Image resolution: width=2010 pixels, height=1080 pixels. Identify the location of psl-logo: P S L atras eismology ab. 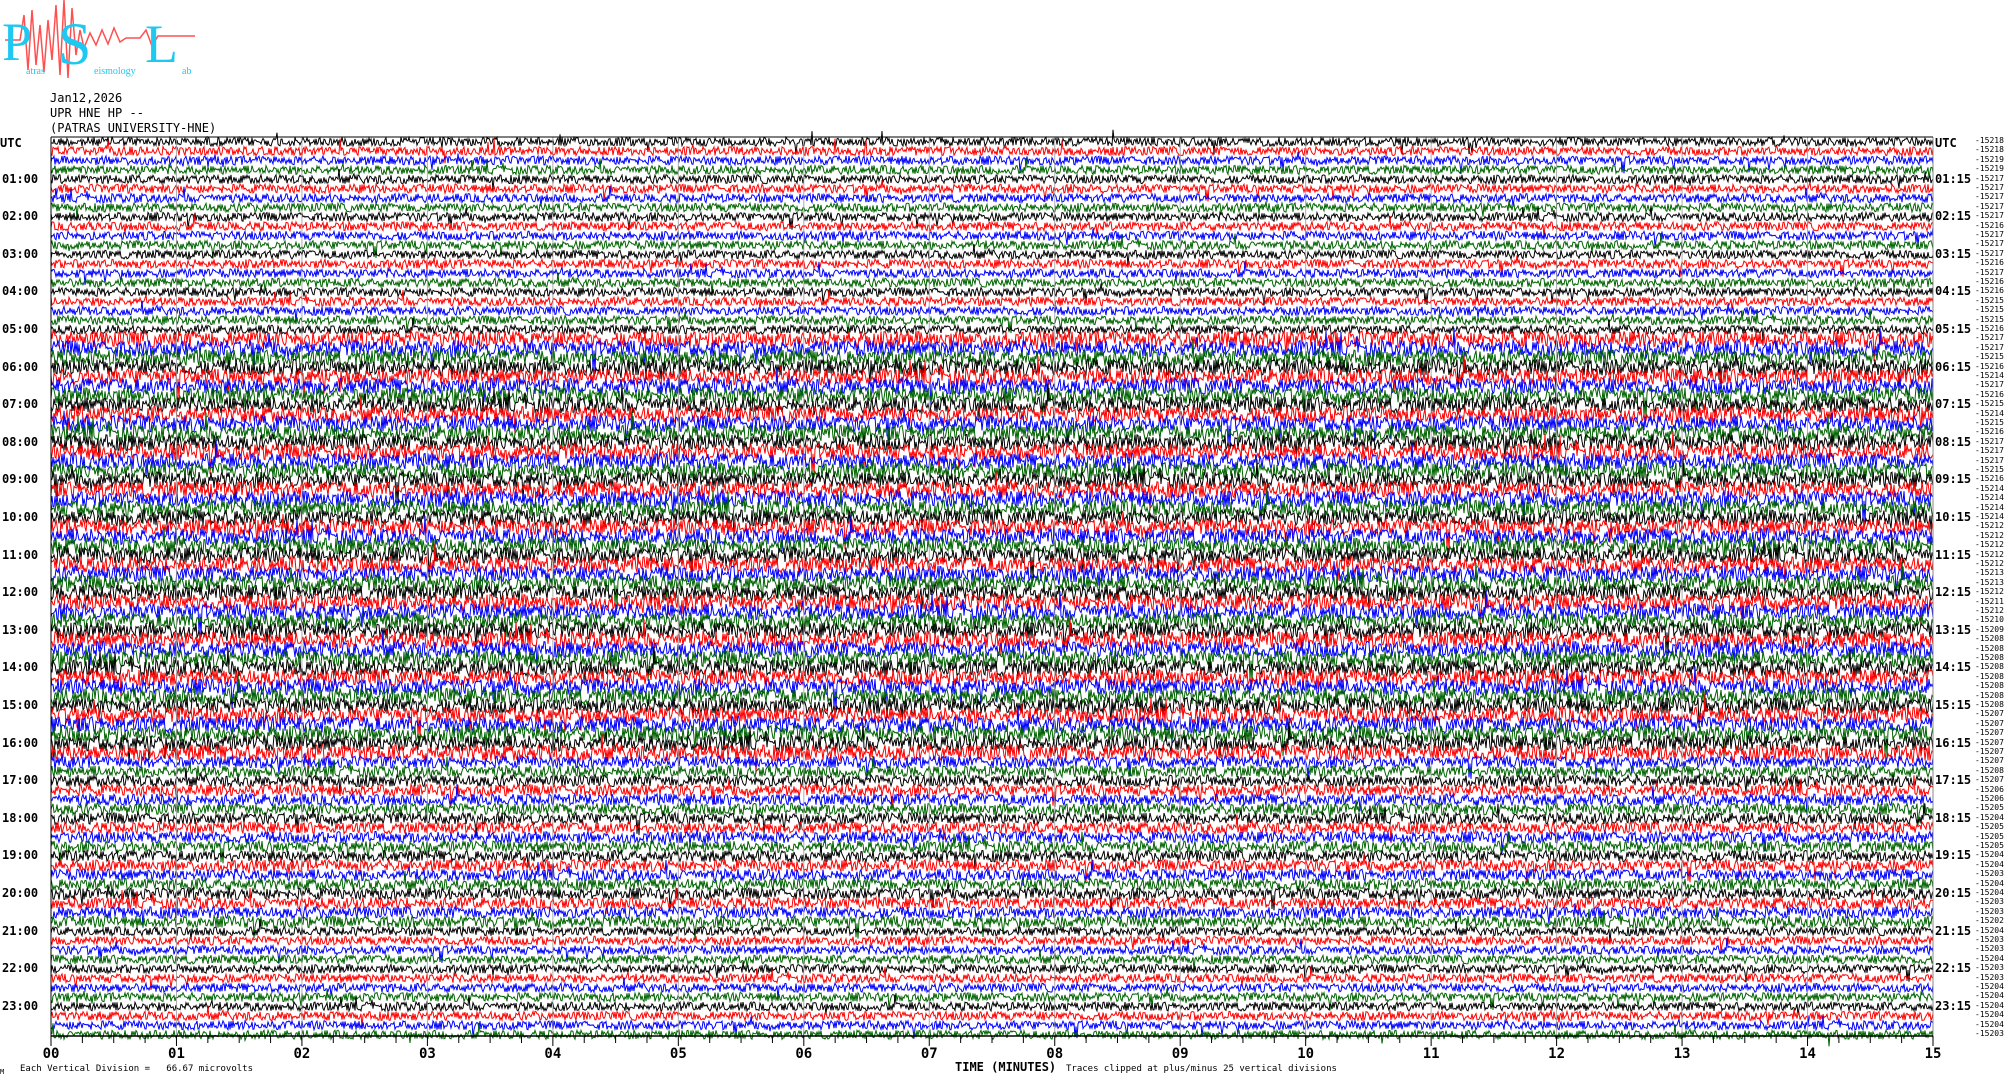
(100, 40).